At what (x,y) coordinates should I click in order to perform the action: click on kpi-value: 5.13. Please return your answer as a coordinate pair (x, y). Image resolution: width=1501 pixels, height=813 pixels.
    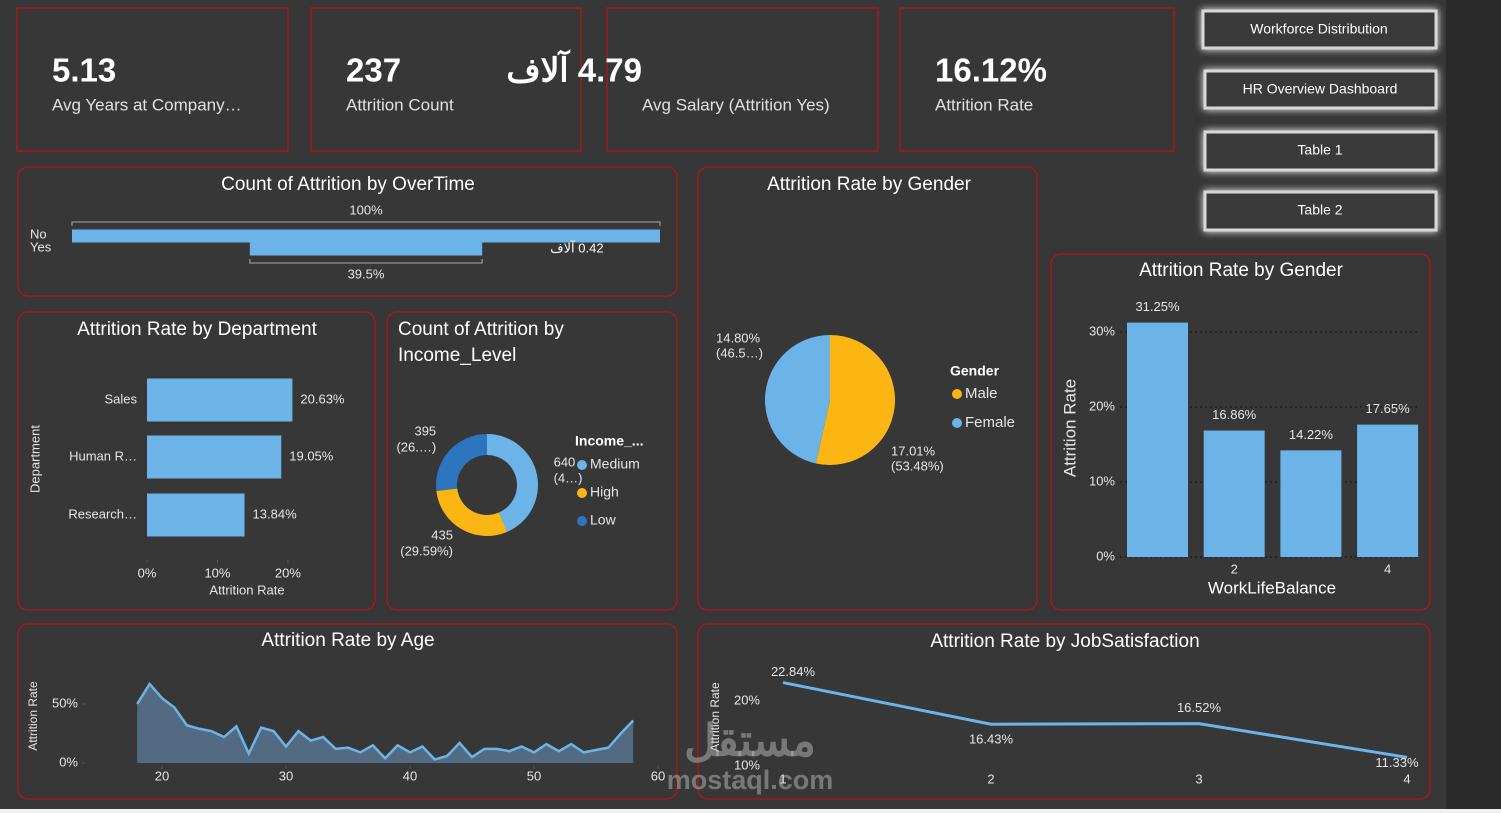
    Looking at the image, I should click on (84, 70).